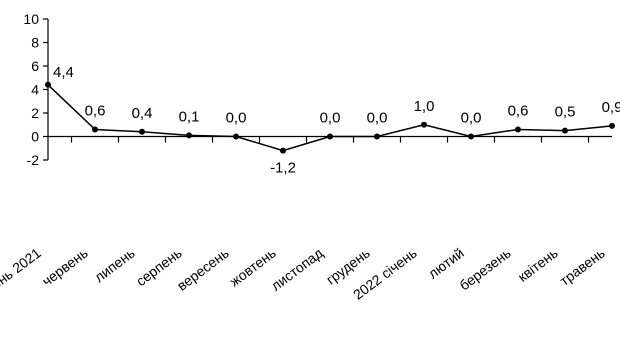 The image size is (620, 343). I want to click on data-label: 4,4, so click(63, 72).